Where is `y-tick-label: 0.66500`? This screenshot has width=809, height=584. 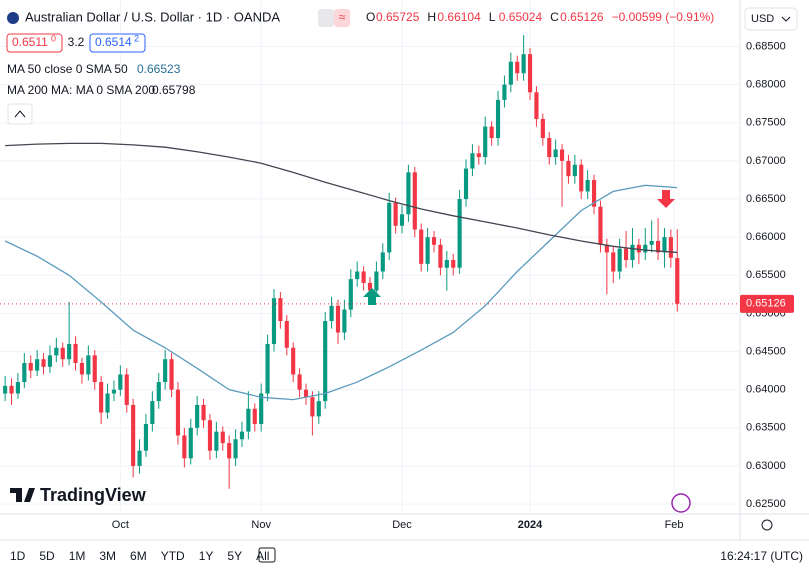
y-tick-label: 0.66500 is located at coordinates (766, 199).